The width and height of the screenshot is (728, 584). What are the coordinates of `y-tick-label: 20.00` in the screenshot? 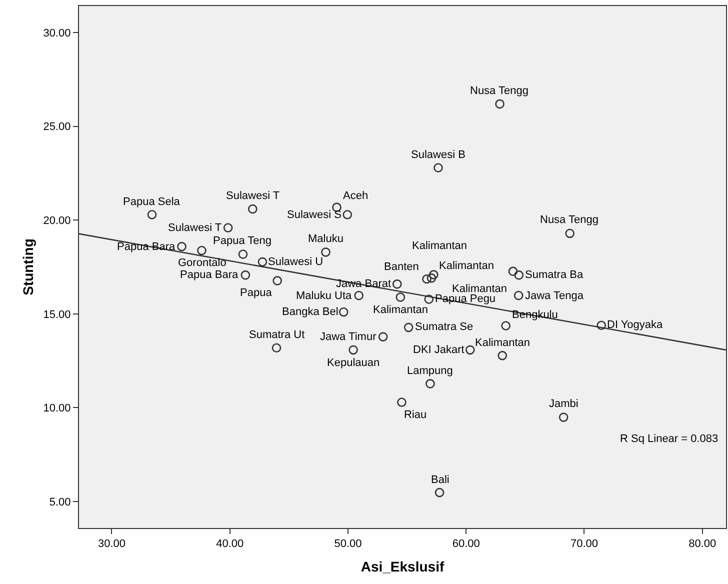 It's located at (57, 220).